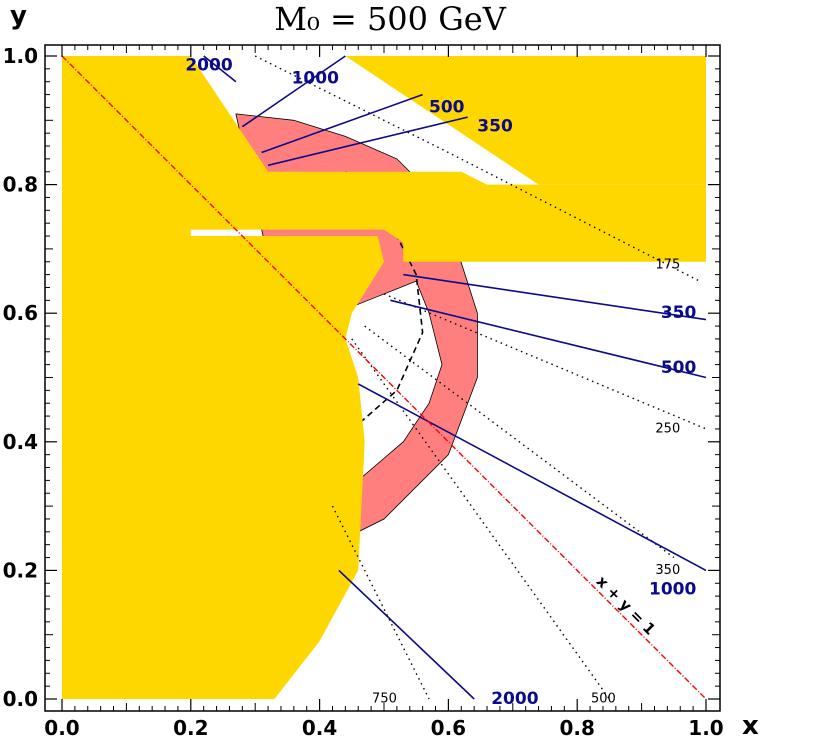  Describe the element at coordinates (384, 699) in the screenshot. I see `dotted-contour-label-750: 750` at that location.